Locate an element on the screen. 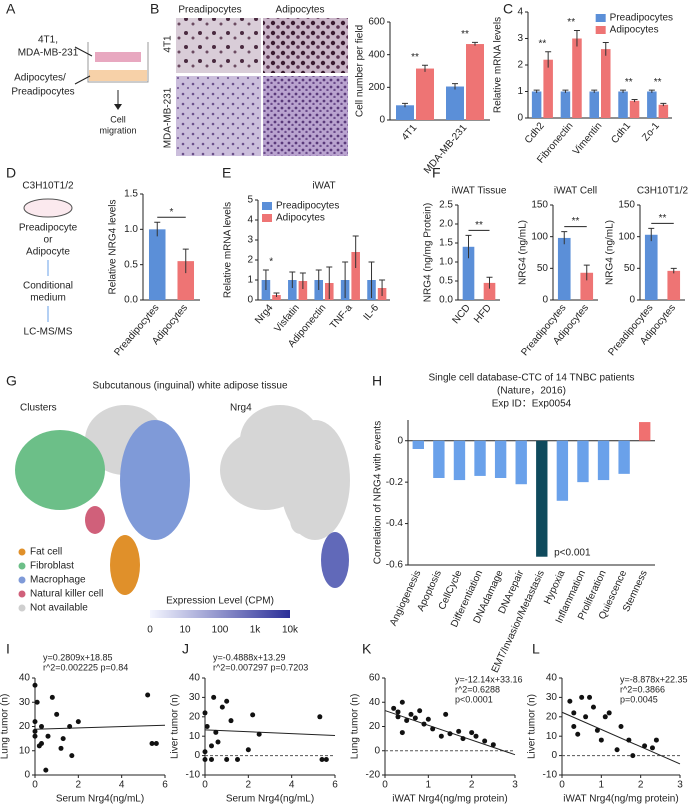  y-tick-label: 2.5 is located at coordinates (446, 205).